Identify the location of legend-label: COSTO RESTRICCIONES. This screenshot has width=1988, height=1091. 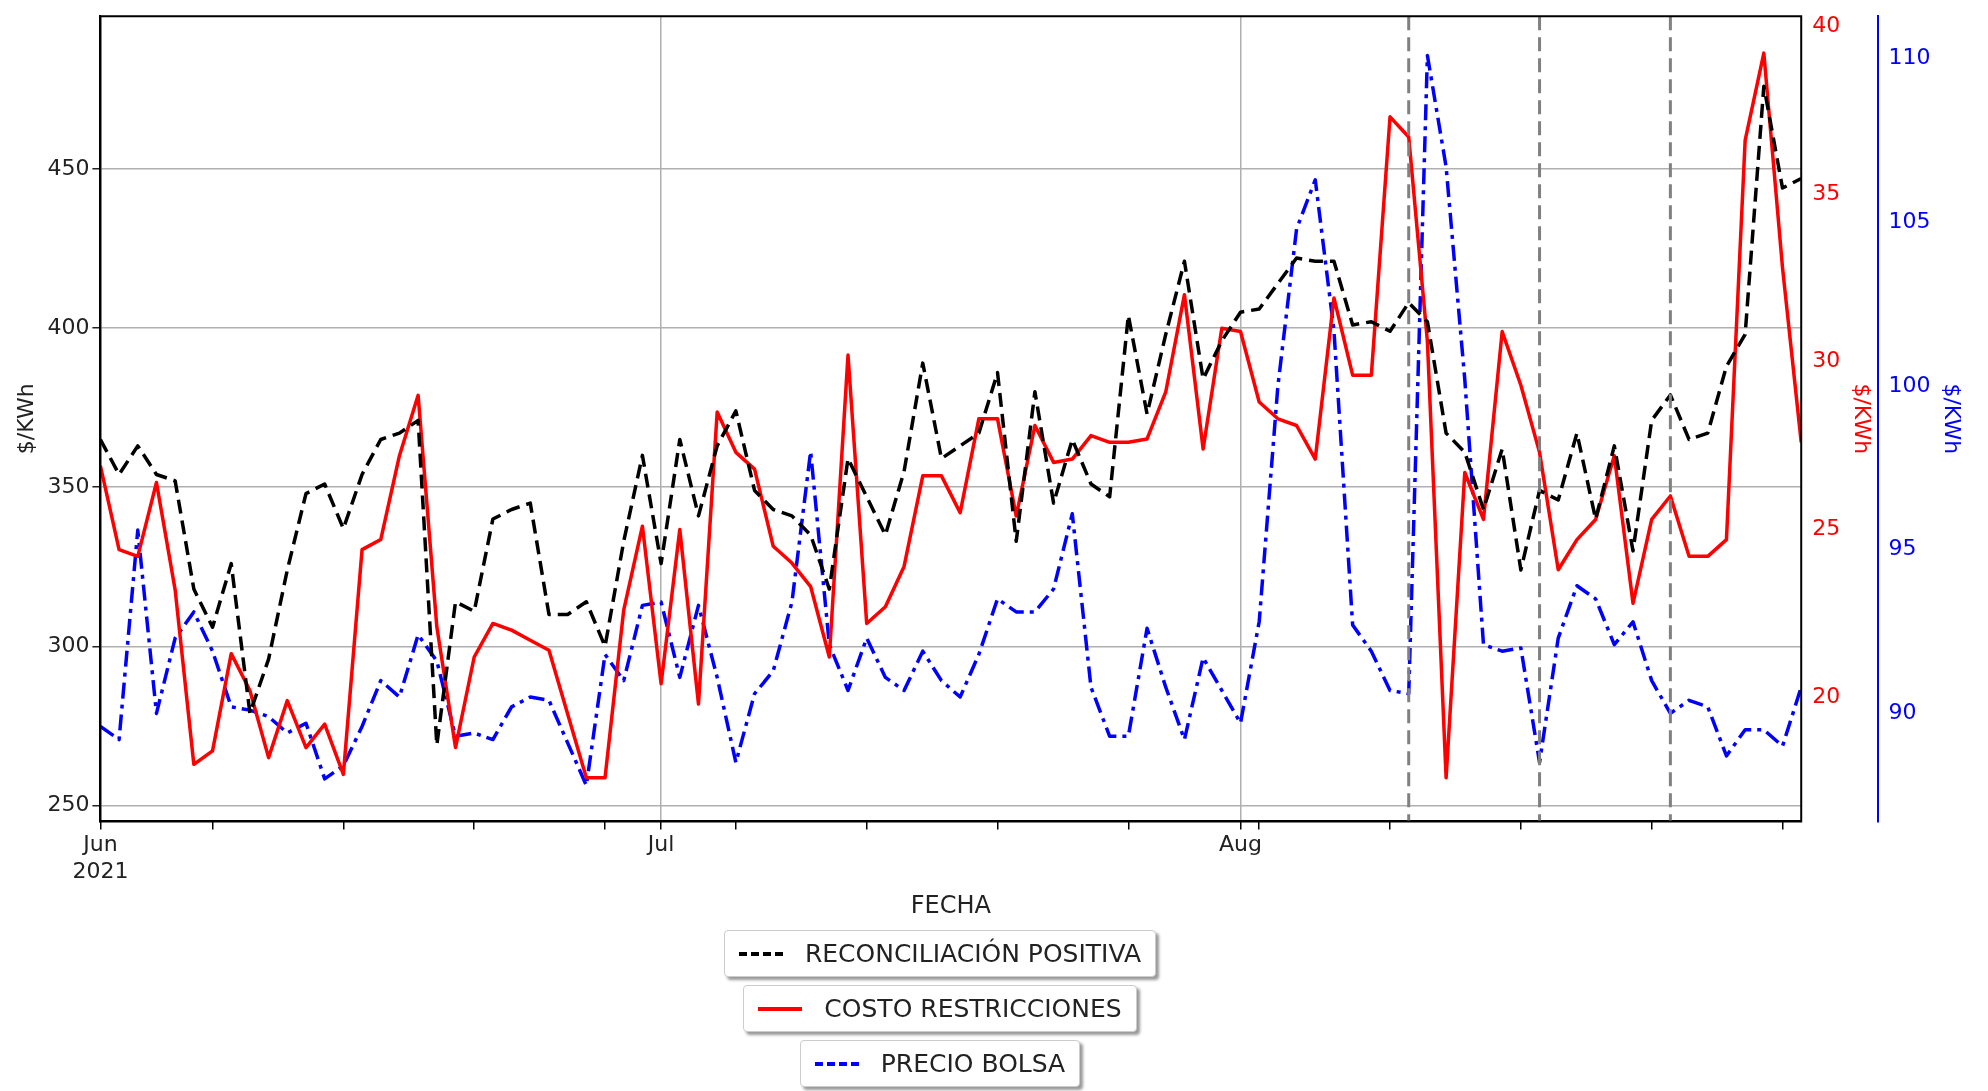
(973, 1008).